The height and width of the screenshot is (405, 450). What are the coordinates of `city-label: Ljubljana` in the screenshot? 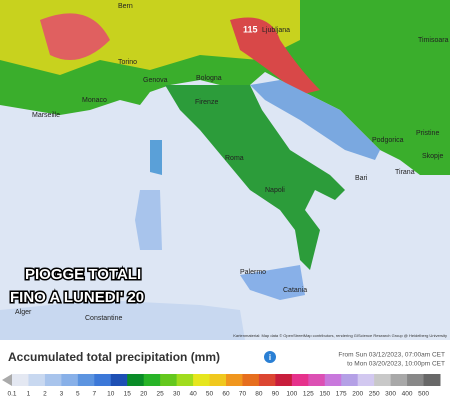 It's located at (276, 30).